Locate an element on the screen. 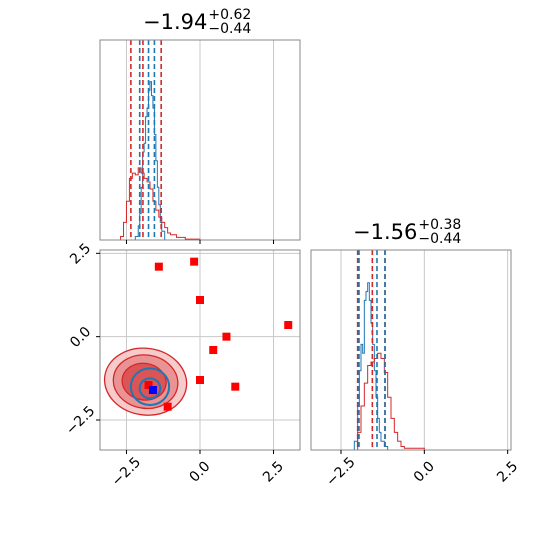 The height and width of the screenshot is (550, 550). histogram-1-title: −1.94 +0.62 −0.44 is located at coordinates (197, 22).